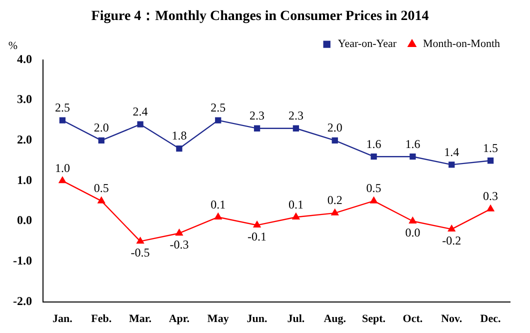 Image resolution: width=530 pixels, height=333 pixels. I want to click on y-tick-label: 0.0, so click(24, 220).